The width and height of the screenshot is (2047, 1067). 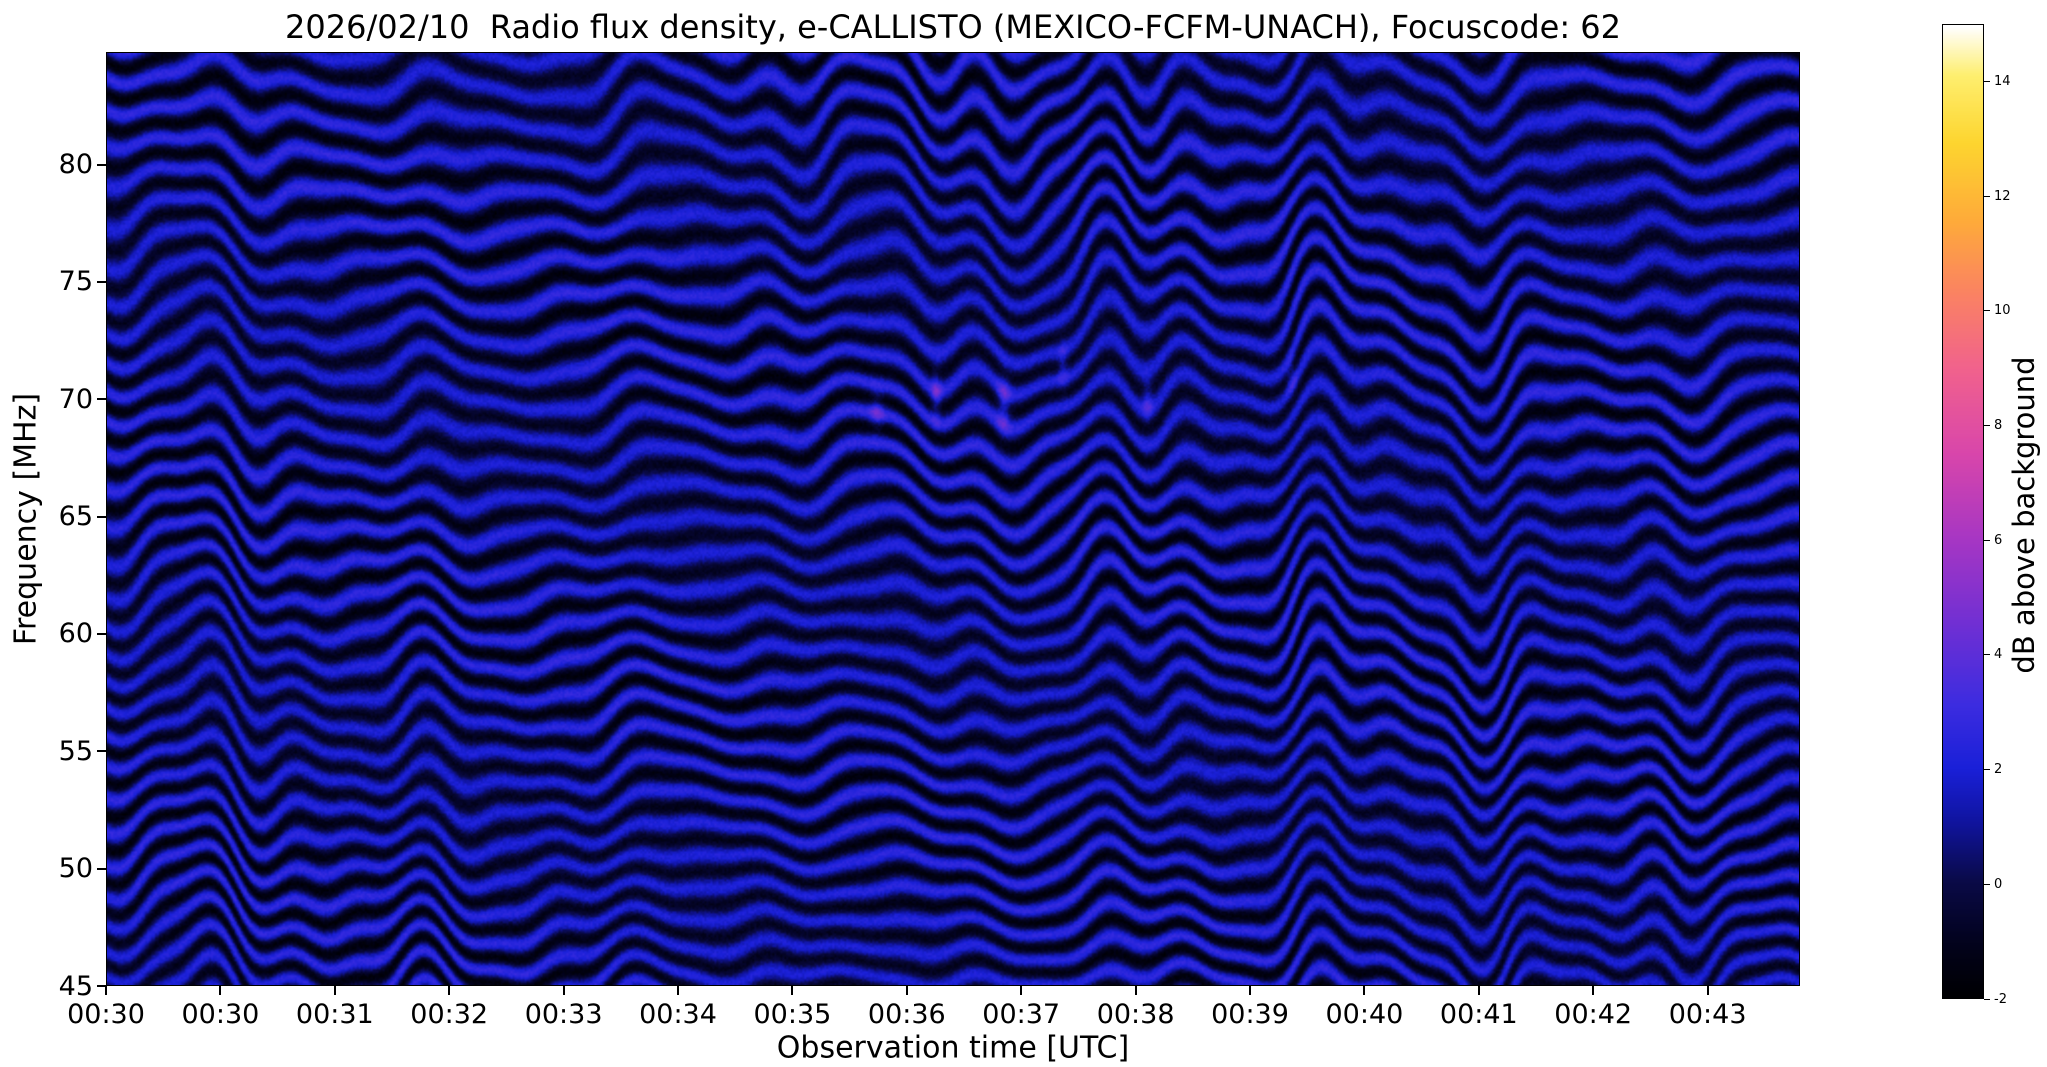 I want to click on x-tick-label: 00:31, so click(x=334, y=1014).